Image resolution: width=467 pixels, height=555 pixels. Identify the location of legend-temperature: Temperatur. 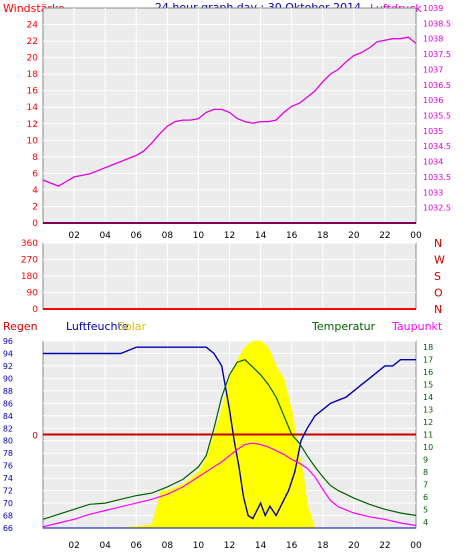
(343, 326).